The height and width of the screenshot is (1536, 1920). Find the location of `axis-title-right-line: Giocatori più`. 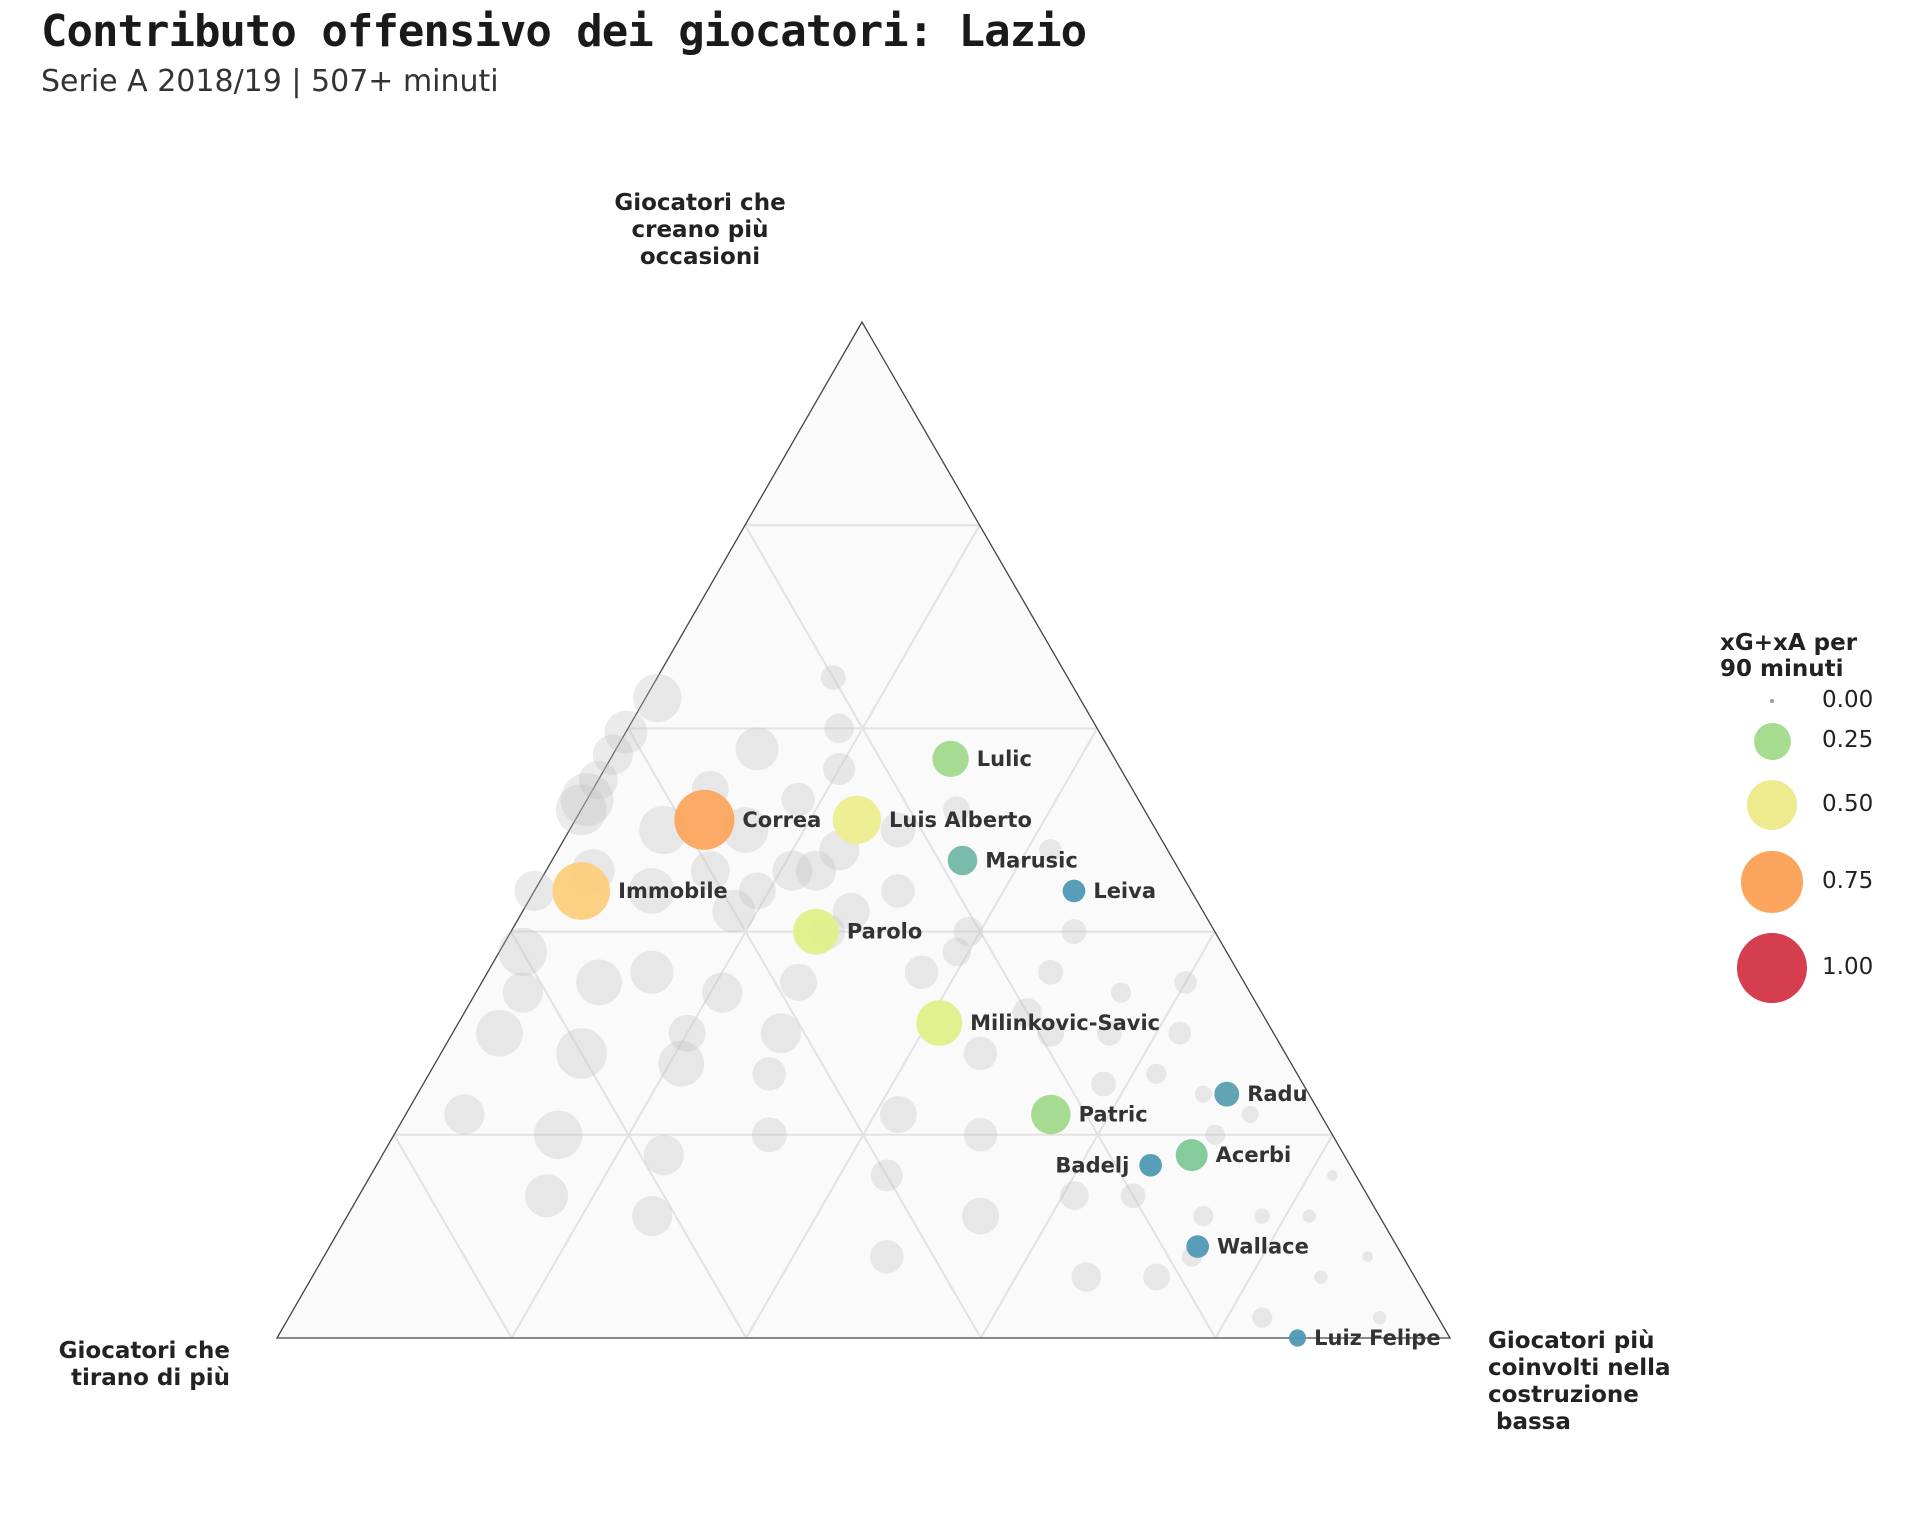

axis-title-right-line: Giocatori più is located at coordinates (1571, 1341).